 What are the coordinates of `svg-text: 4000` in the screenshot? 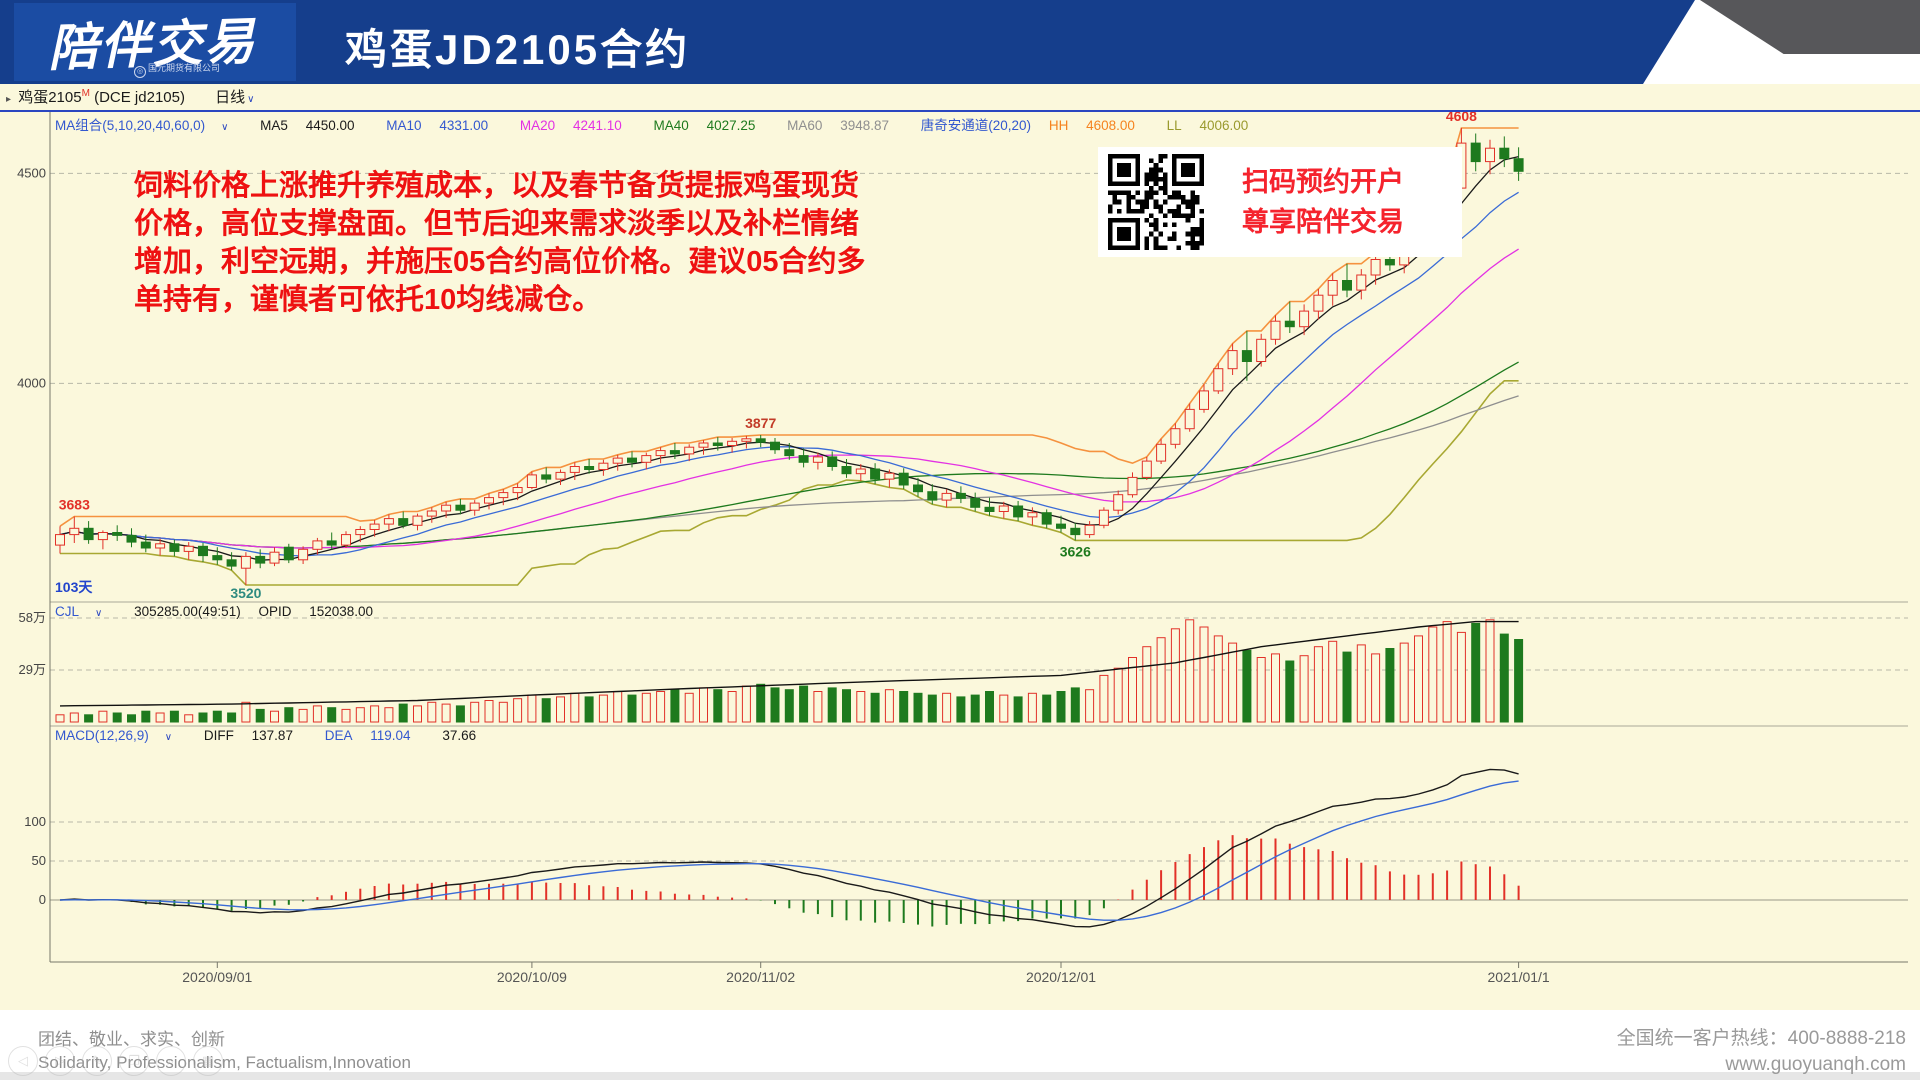 It's located at (31, 382).